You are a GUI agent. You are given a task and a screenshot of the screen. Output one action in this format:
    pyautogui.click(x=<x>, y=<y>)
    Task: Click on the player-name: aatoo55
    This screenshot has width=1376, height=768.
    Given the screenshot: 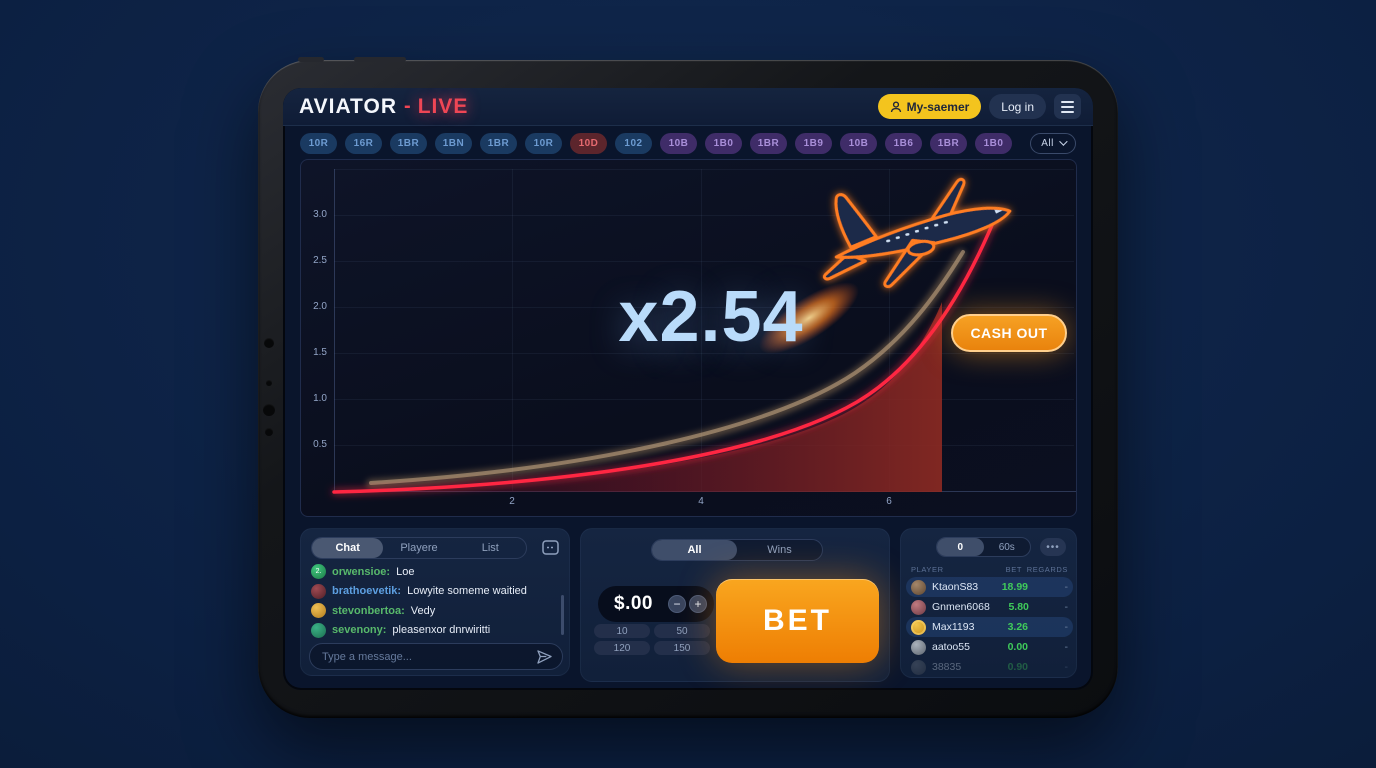 What is the action you would take?
    pyautogui.click(x=951, y=647)
    